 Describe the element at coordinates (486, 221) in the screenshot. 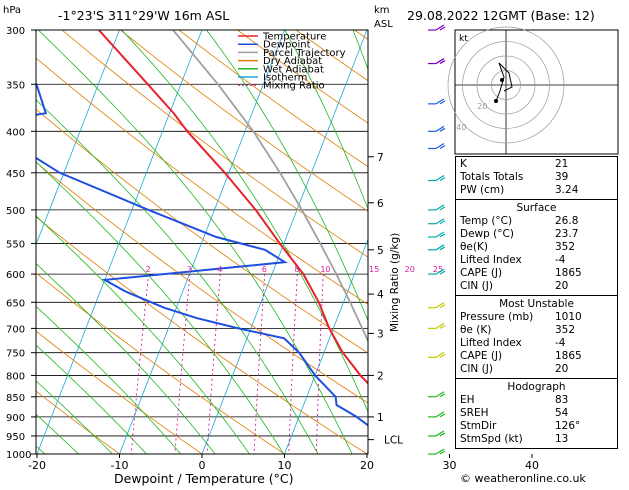

I see `surface-label: Temp (°C)` at that location.